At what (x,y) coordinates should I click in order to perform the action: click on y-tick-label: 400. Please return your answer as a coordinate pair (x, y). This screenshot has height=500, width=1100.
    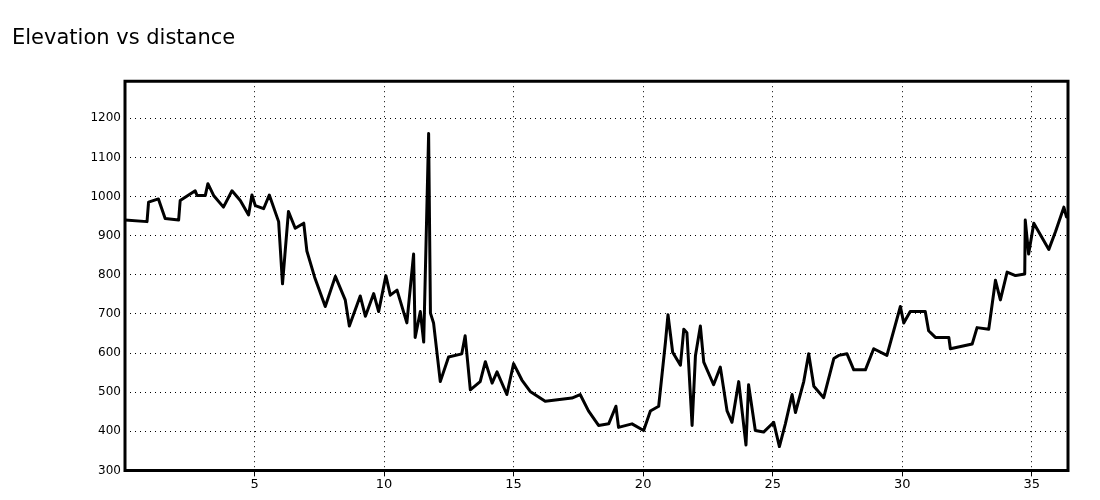
    Looking at the image, I should click on (109, 430).